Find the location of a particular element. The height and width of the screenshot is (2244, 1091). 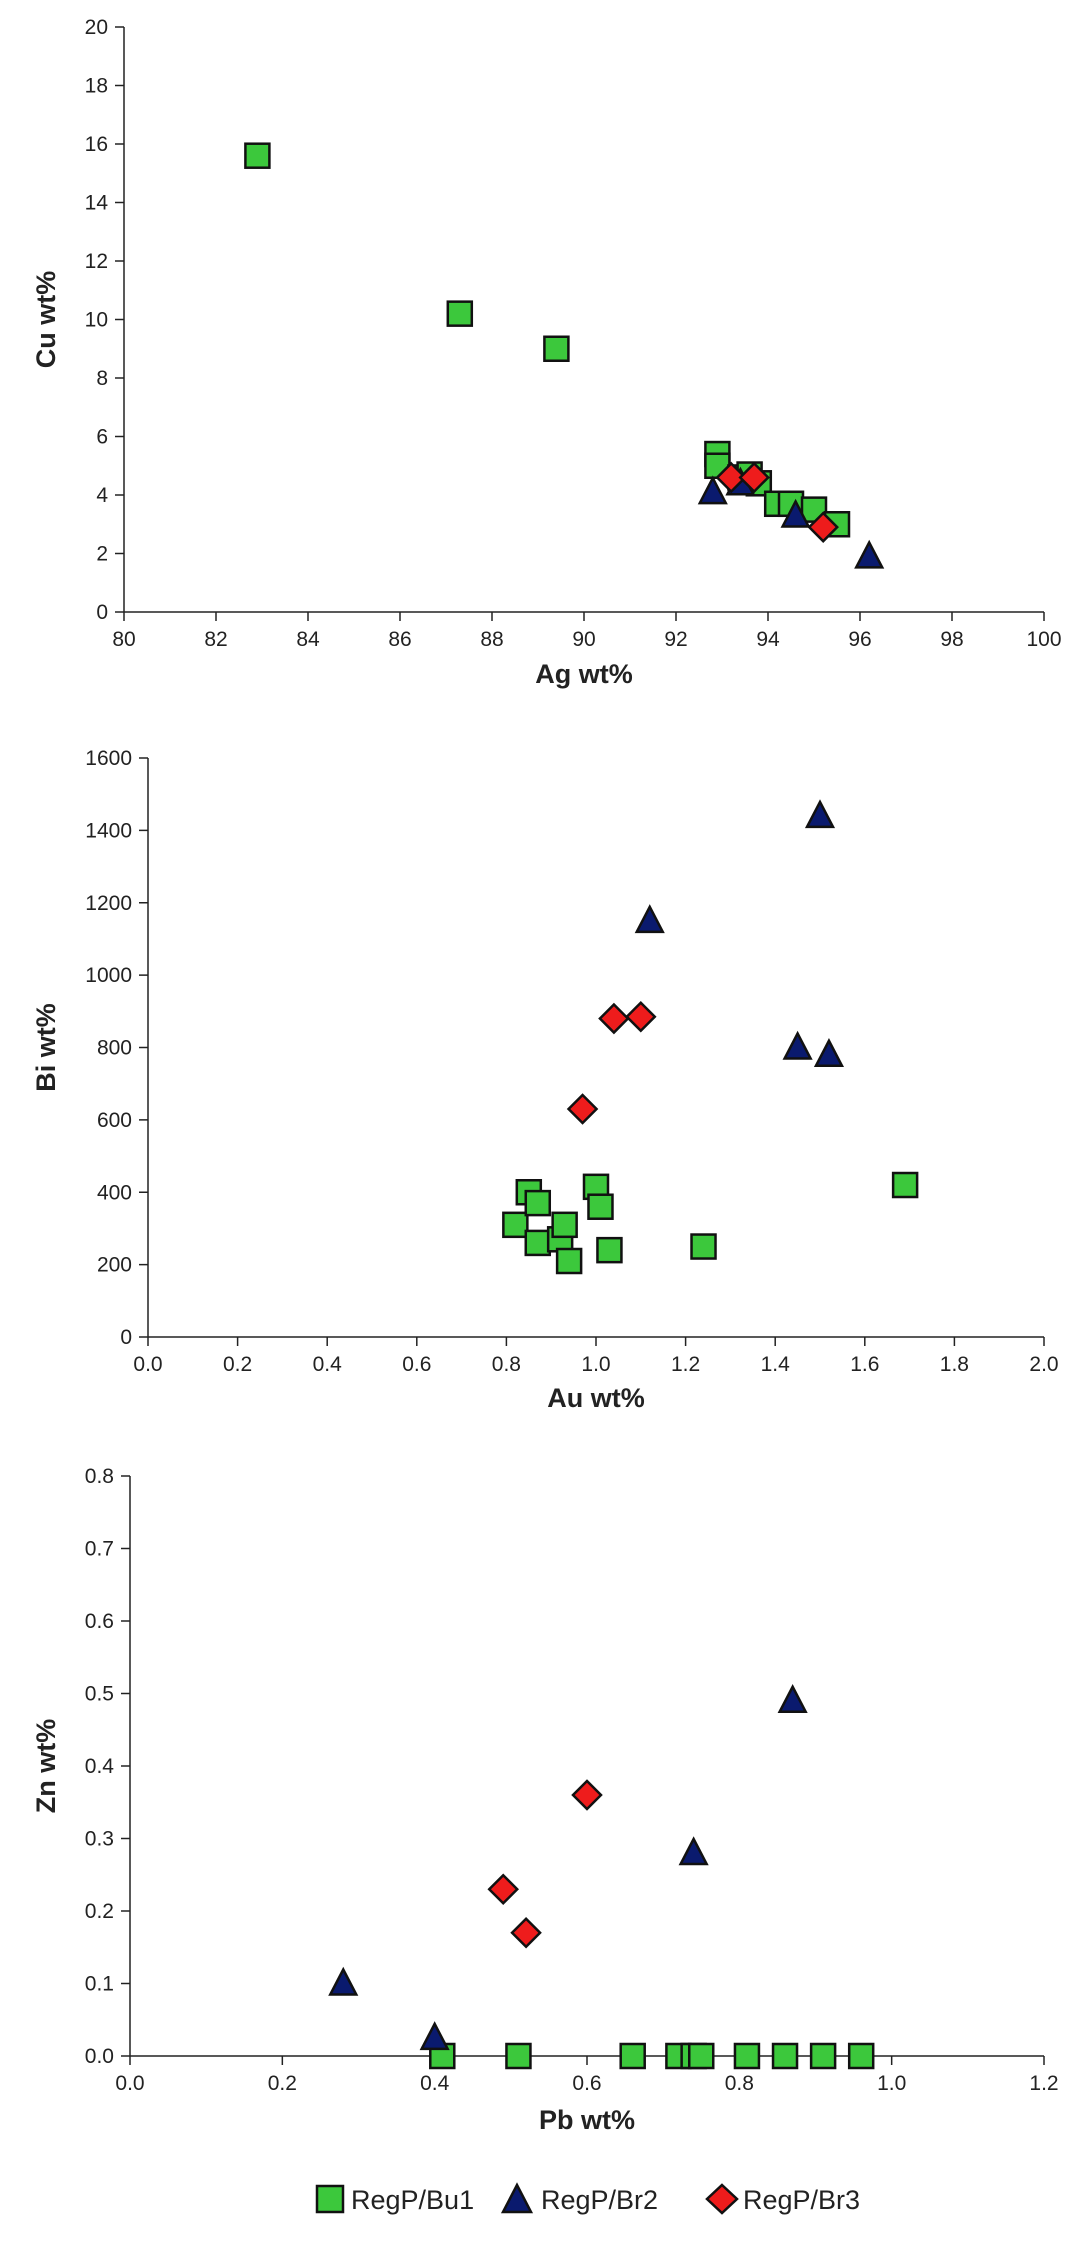

y-tick-label: 0.5 is located at coordinates (99, 1694).